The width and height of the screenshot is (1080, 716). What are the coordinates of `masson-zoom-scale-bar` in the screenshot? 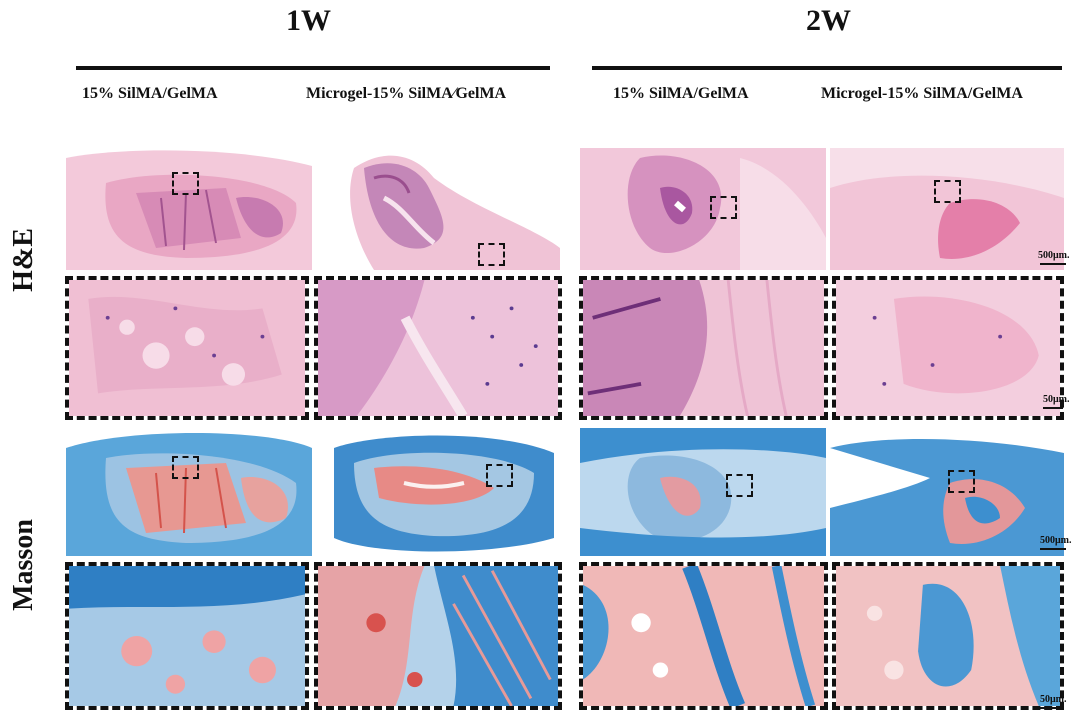 It's located at (1050, 708).